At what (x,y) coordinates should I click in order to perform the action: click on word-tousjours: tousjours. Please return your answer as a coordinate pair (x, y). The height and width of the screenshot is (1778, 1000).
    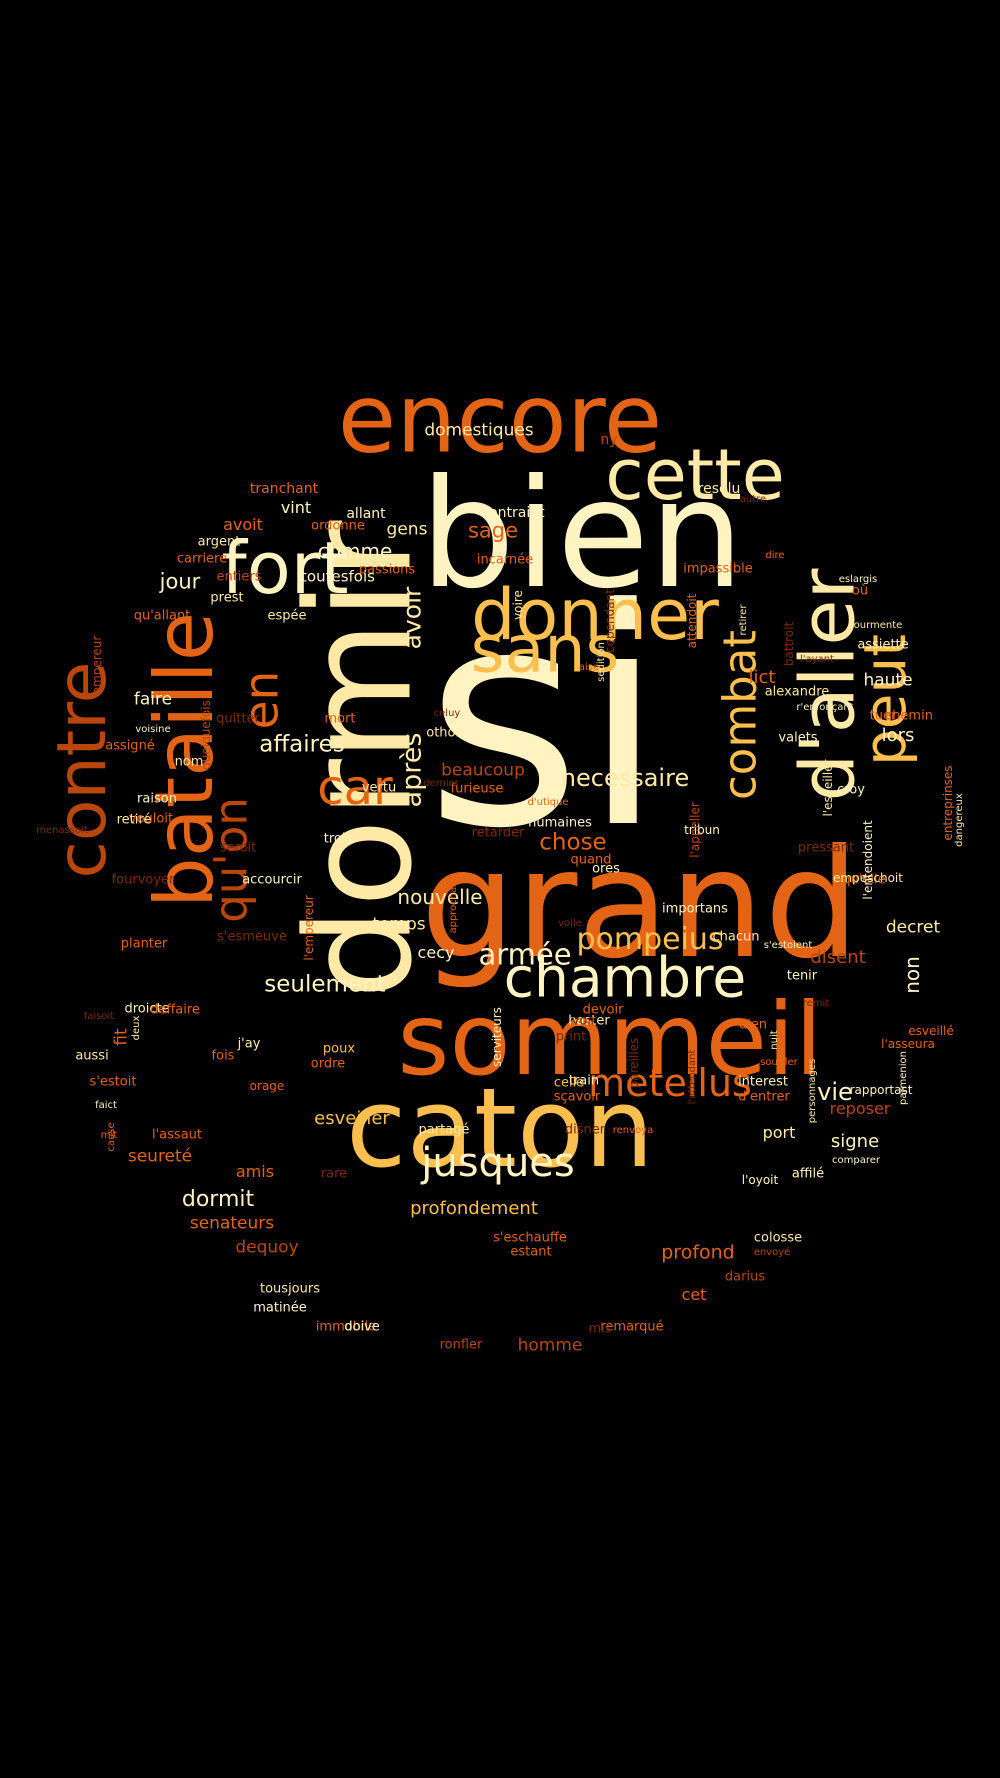
    Looking at the image, I should click on (290, 1289).